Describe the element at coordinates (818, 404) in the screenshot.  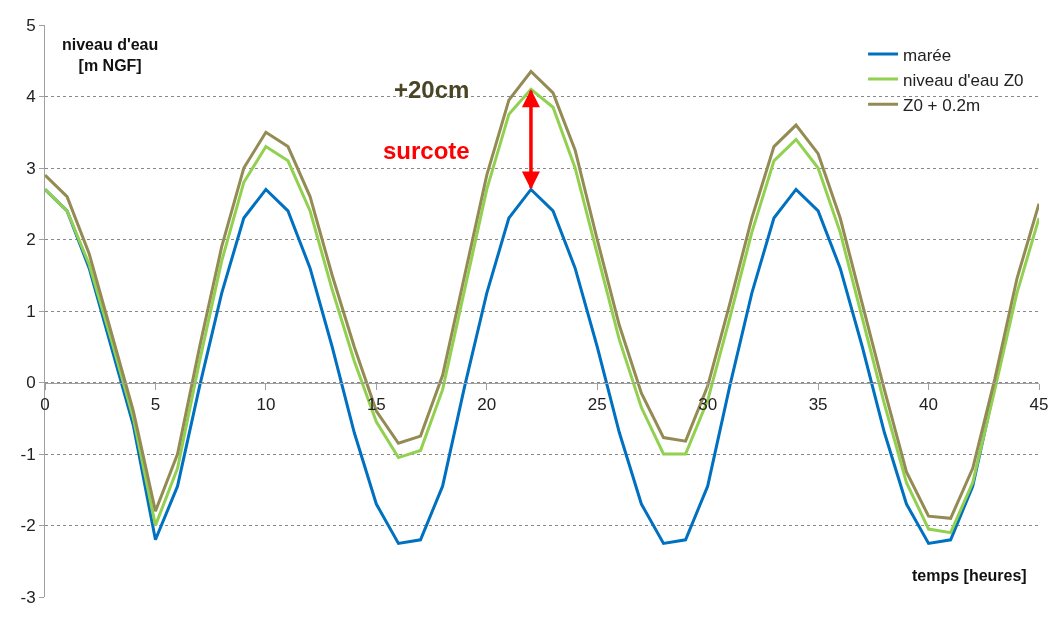
I see `x-tick-label: 35` at that location.